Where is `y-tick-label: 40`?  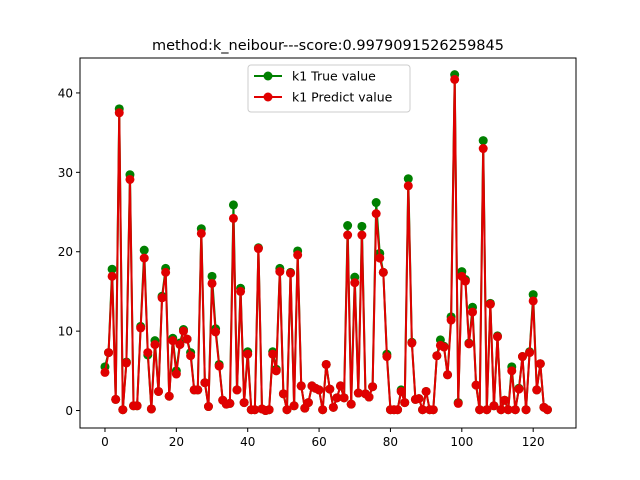
y-tick-label: 40 is located at coordinates (65, 93).